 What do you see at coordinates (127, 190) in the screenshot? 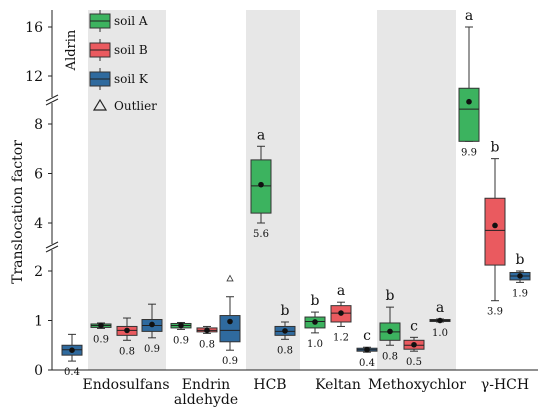
I see `shade-band-endosulfans` at bounding box center [127, 190].